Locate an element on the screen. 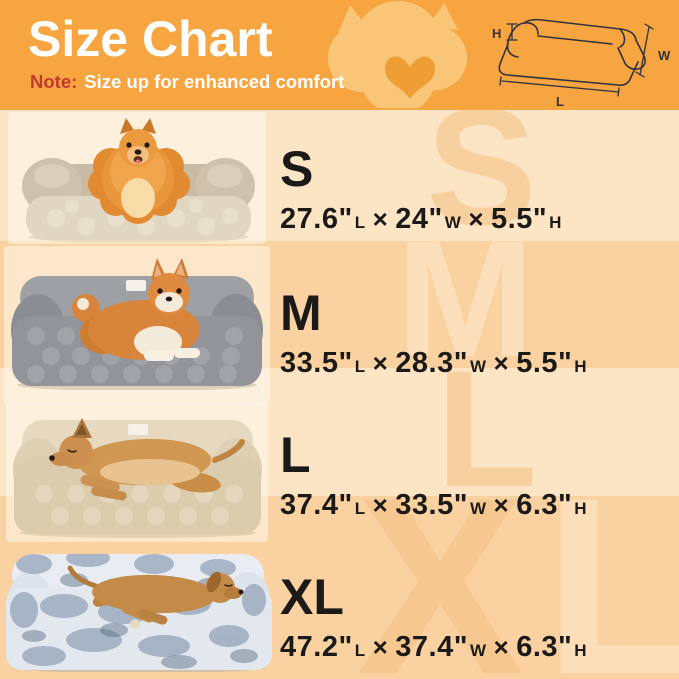 Image resolution: width=679 pixels, height=679 pixels. size-label: L is located at coordinates (295, 455).